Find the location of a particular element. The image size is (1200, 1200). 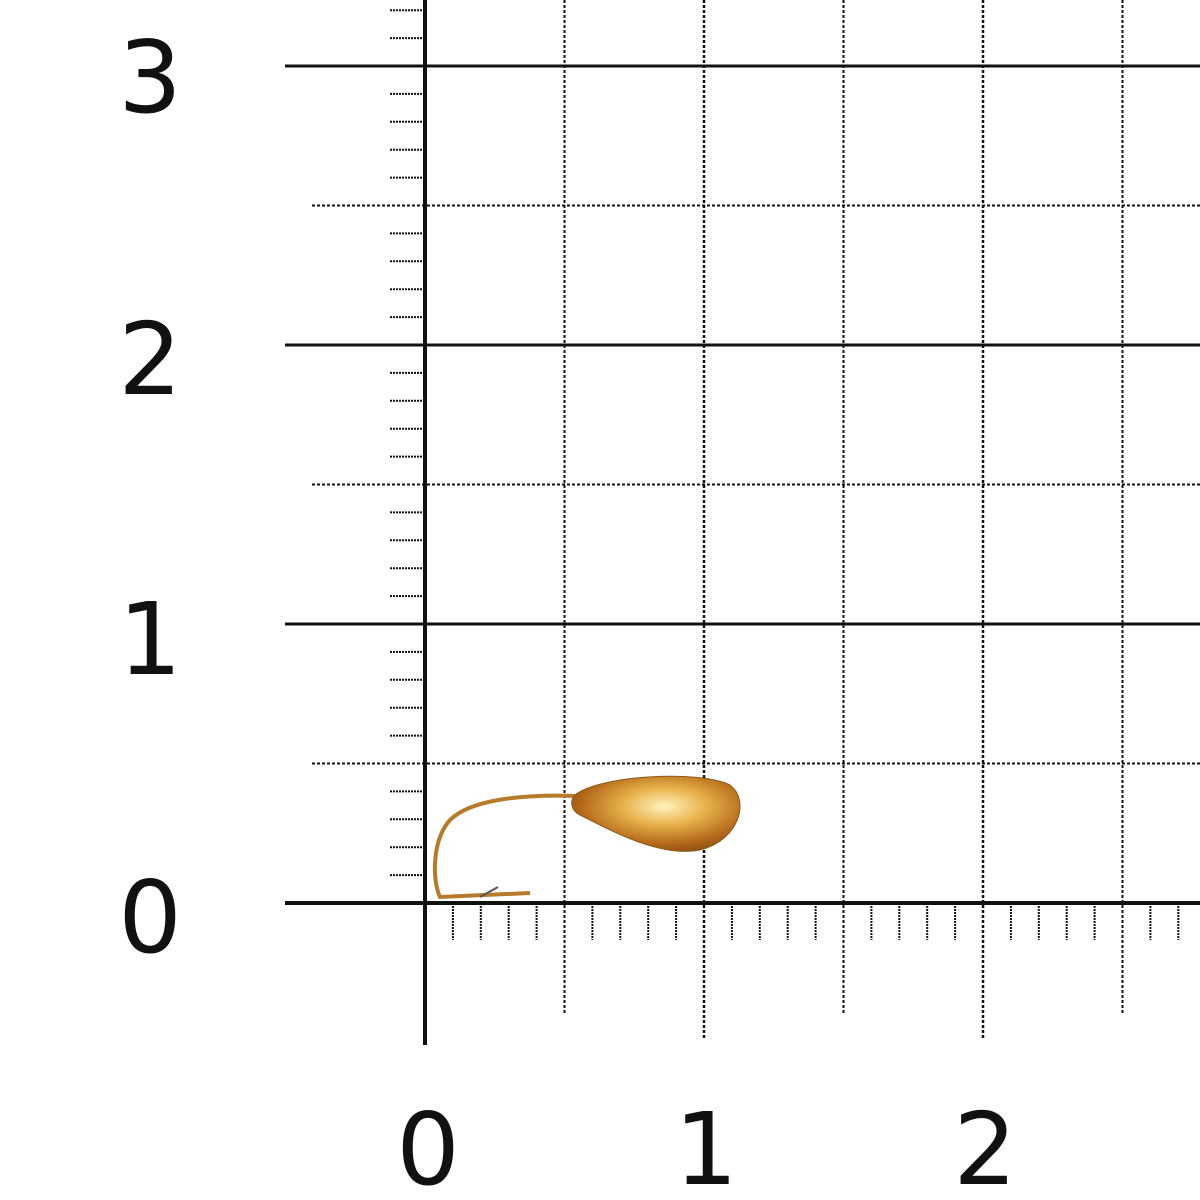

y-label-3: 3 is located at coordinates (150, 77).